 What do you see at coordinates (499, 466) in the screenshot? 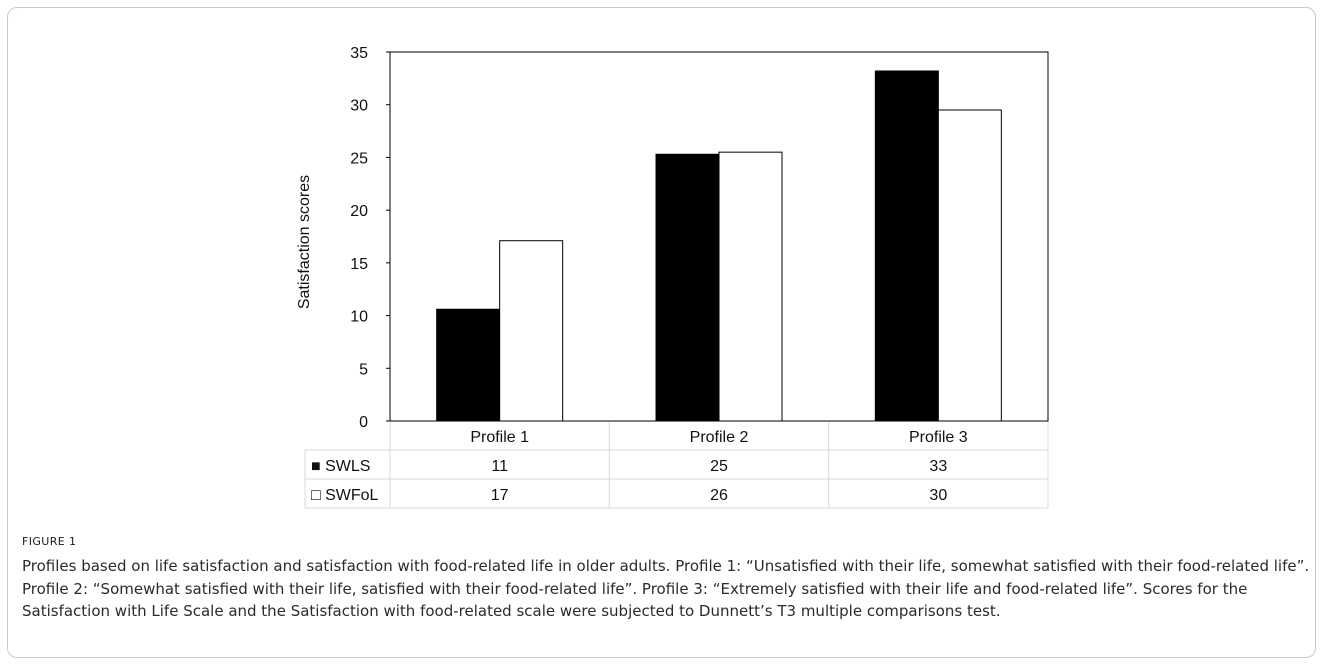
I see `data-label: 11` at bounding box center [499, 466].